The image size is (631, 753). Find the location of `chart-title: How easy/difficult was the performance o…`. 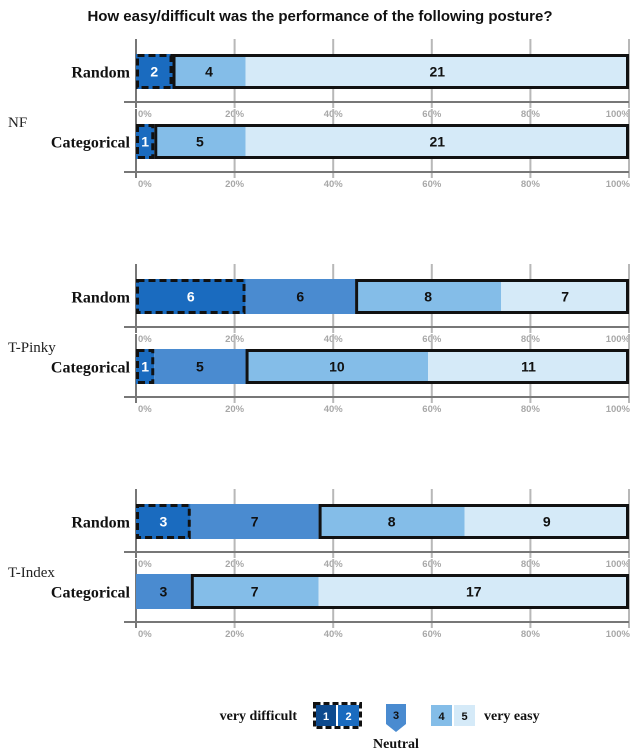

chart-title: How easy/difficult was the performance o… is located at coordinates (319, 16).